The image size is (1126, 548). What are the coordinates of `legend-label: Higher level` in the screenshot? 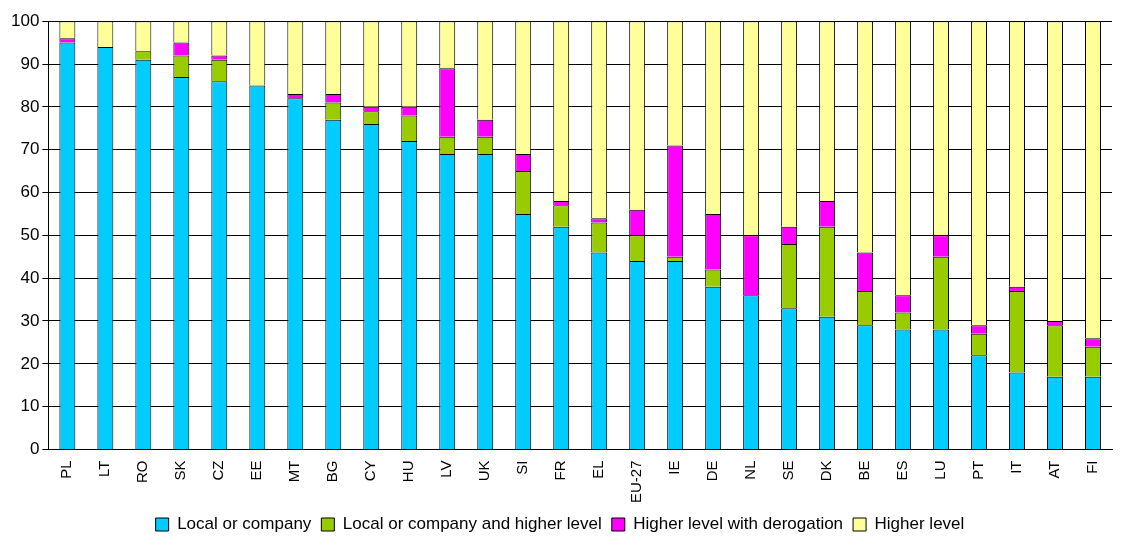 It's located at (919, 524).